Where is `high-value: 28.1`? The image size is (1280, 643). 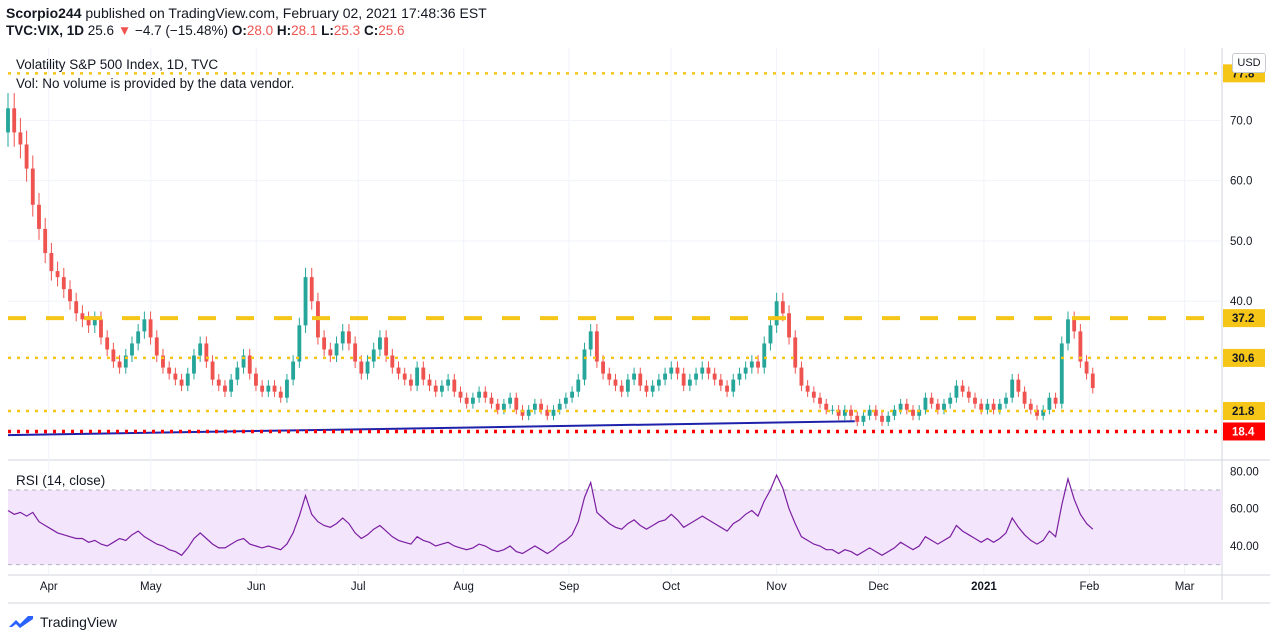 high-value: 28.1 is located at coordinates (304, 30).